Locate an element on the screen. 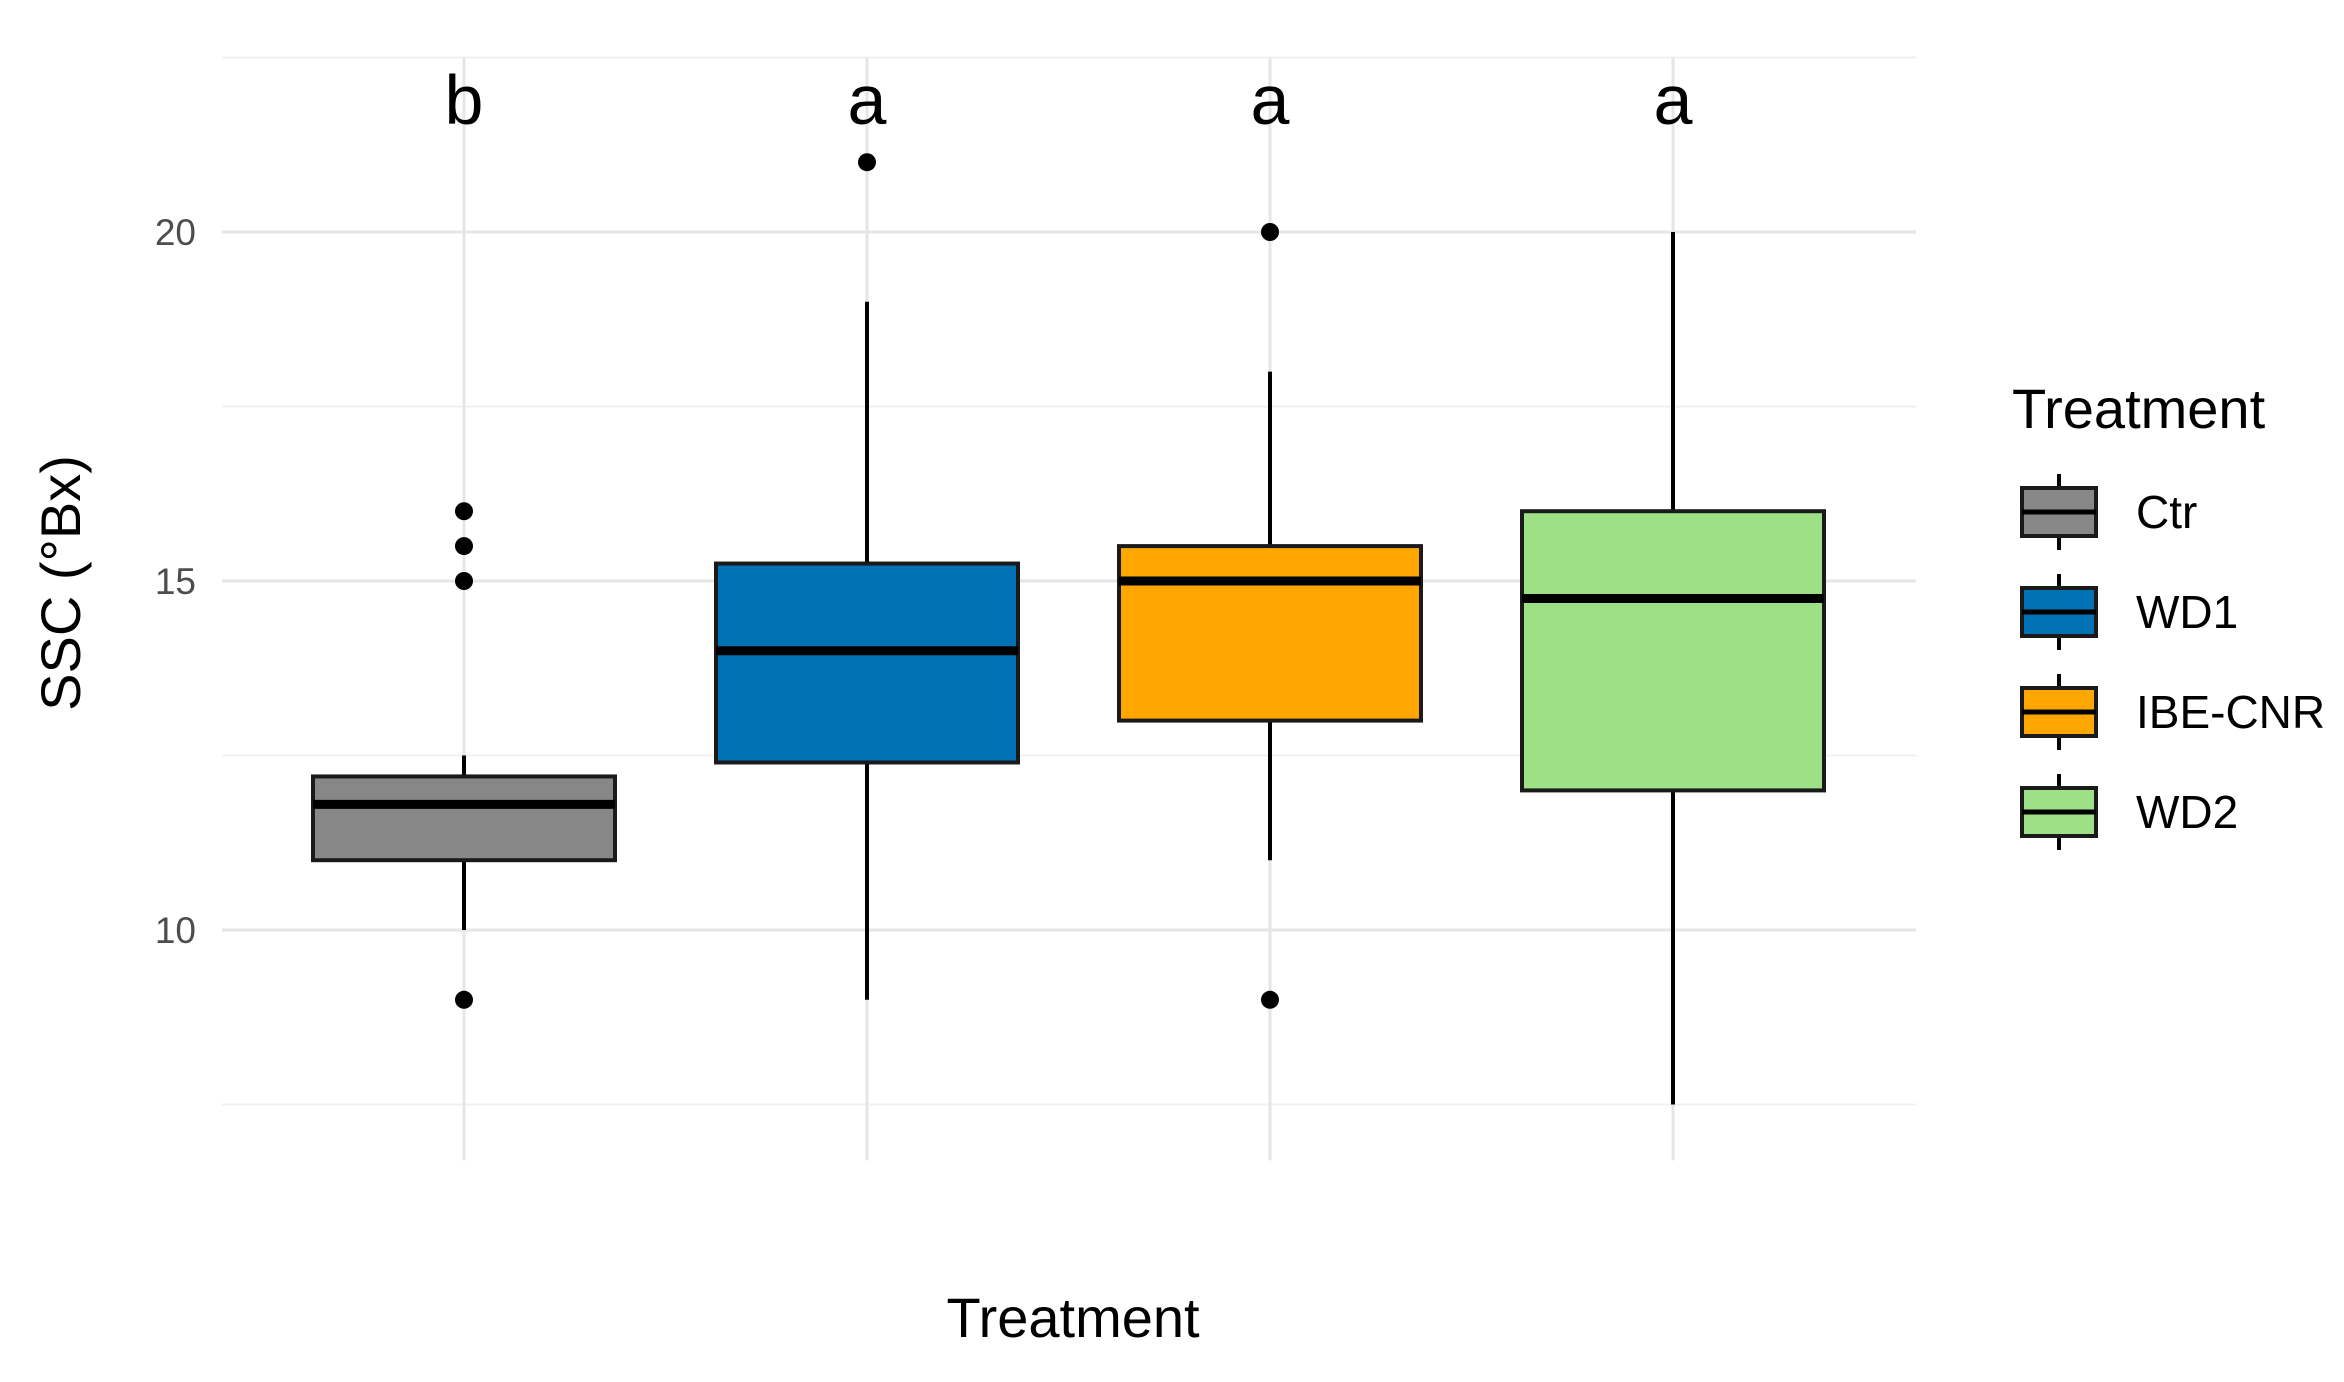 The height and width of the screenshot is (1382, 2344). y-tick-label: 20 is located at coordinates (175, 232).